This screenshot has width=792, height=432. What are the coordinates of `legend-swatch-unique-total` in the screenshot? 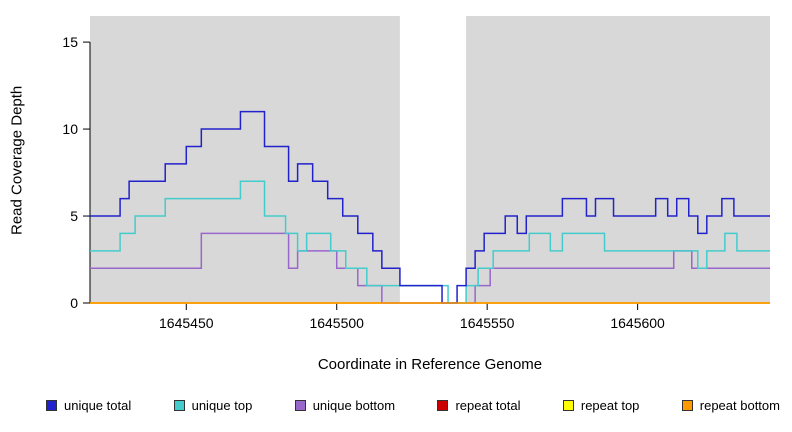 It's located at (51, 405).